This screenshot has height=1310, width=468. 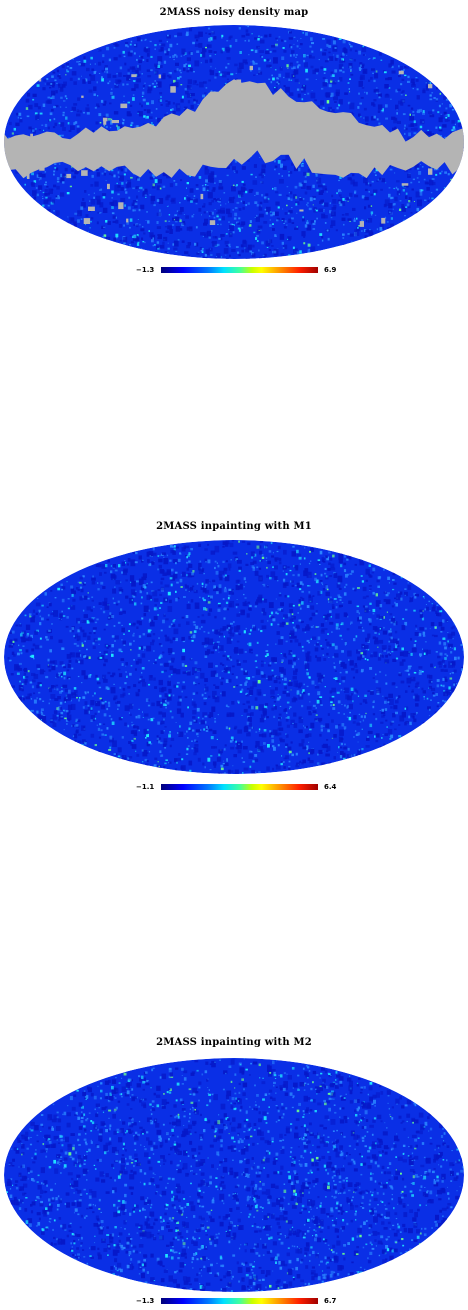 What do you see at coordinates (330, 1301) in the screenshot?
I see `colorbar-max-label: 6.7` at bounding box center [330, 1301].